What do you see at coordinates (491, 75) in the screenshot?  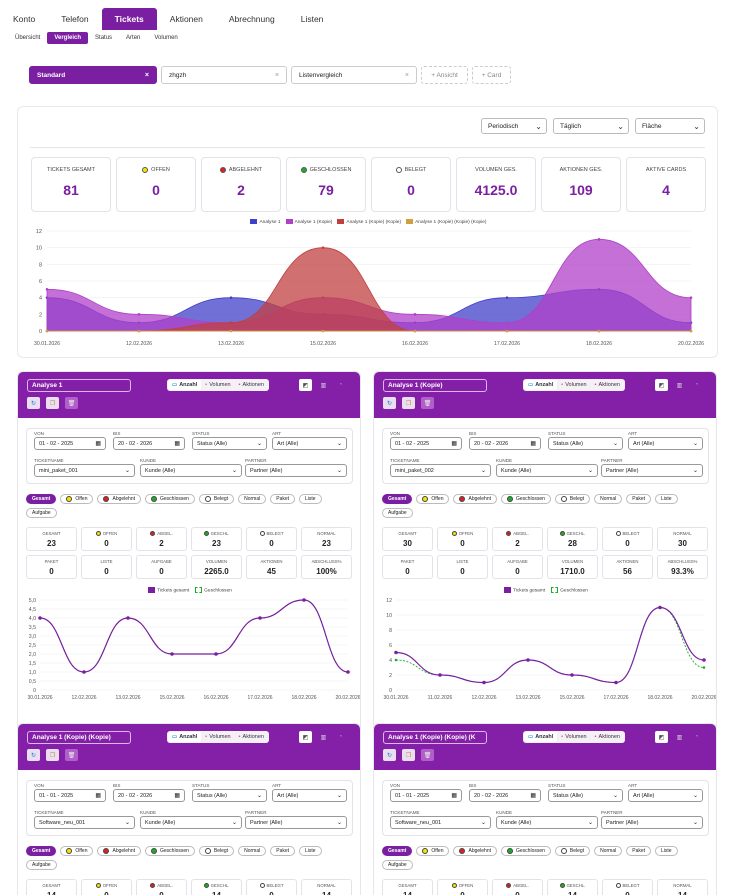 I see `add-card-button: + Card` at bounding box center [491, 75].